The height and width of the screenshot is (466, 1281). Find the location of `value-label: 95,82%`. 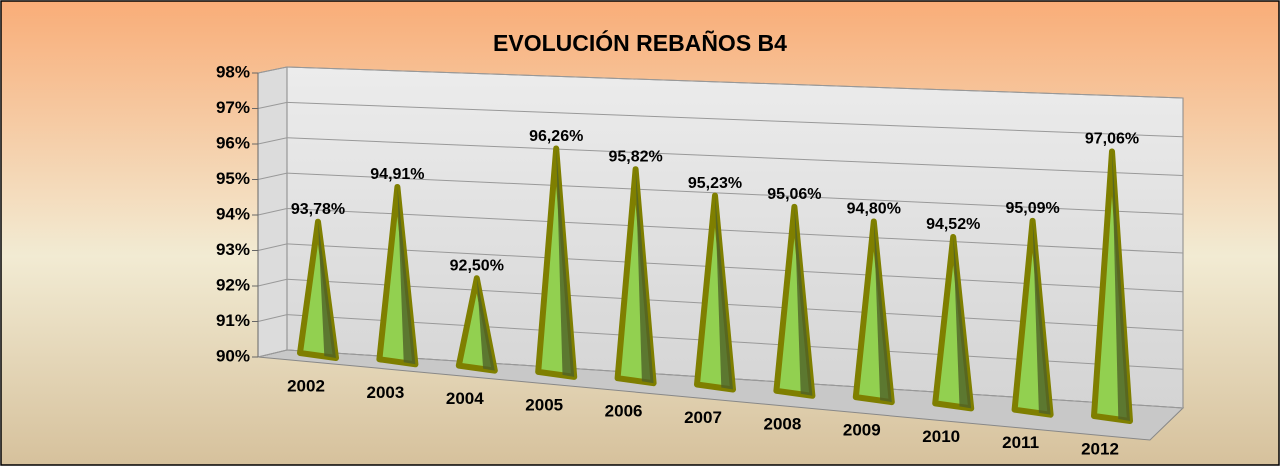

value-label: 95,82% is located at coordinates (635, 156).